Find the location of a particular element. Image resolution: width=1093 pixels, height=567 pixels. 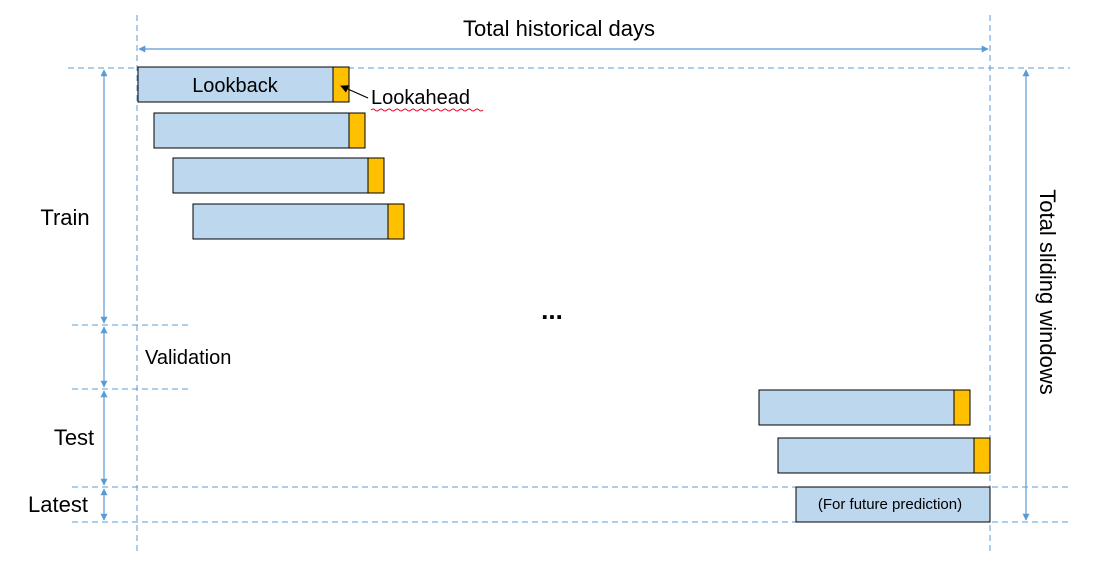

train-window-1-lookback is located at coordinates (235, 84).